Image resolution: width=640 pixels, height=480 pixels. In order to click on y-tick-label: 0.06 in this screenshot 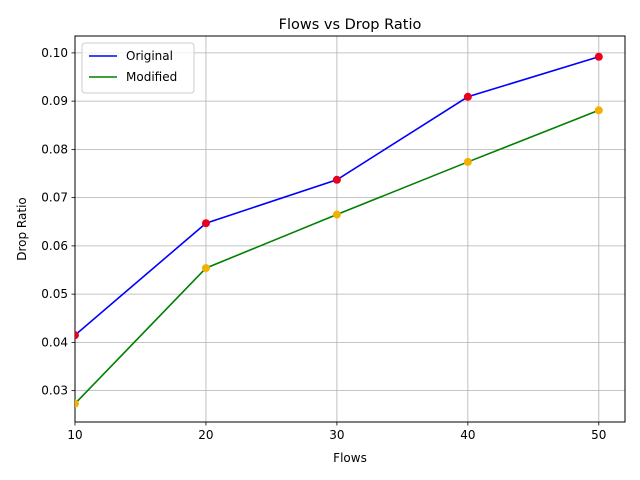, I will do `click(54, 246)`.